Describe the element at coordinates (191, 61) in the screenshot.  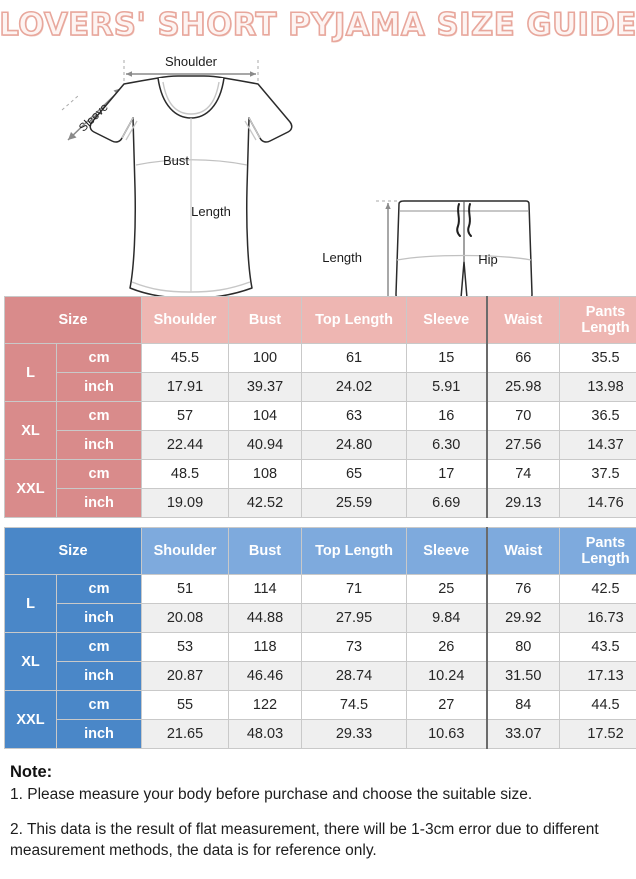
I see `label-shoulder: Shoulder` at that location.